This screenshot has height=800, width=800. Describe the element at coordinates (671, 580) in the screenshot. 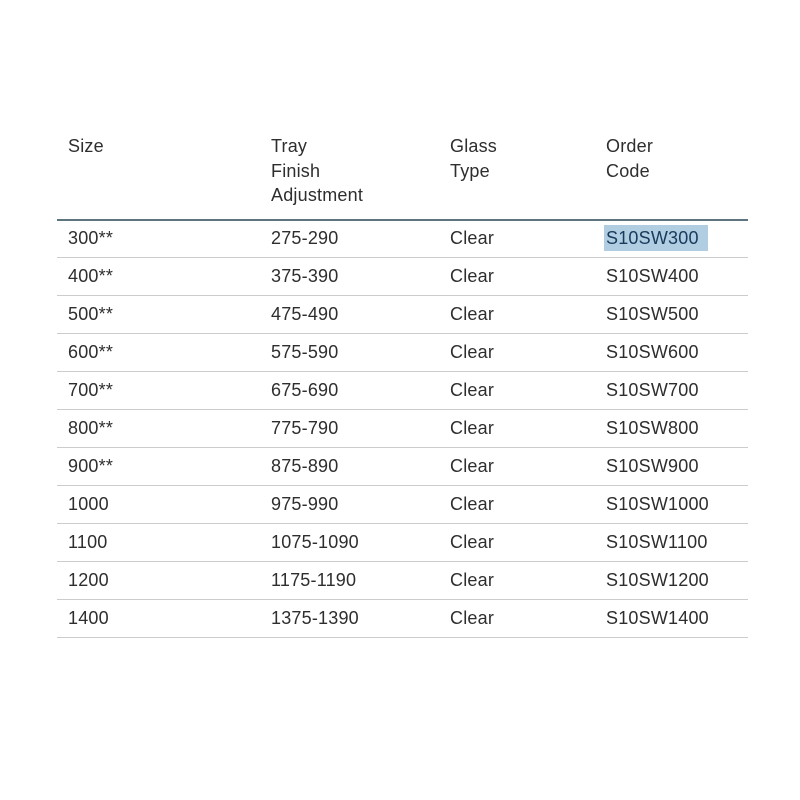

I see `cell-order-code: S10SW1200` at that location.